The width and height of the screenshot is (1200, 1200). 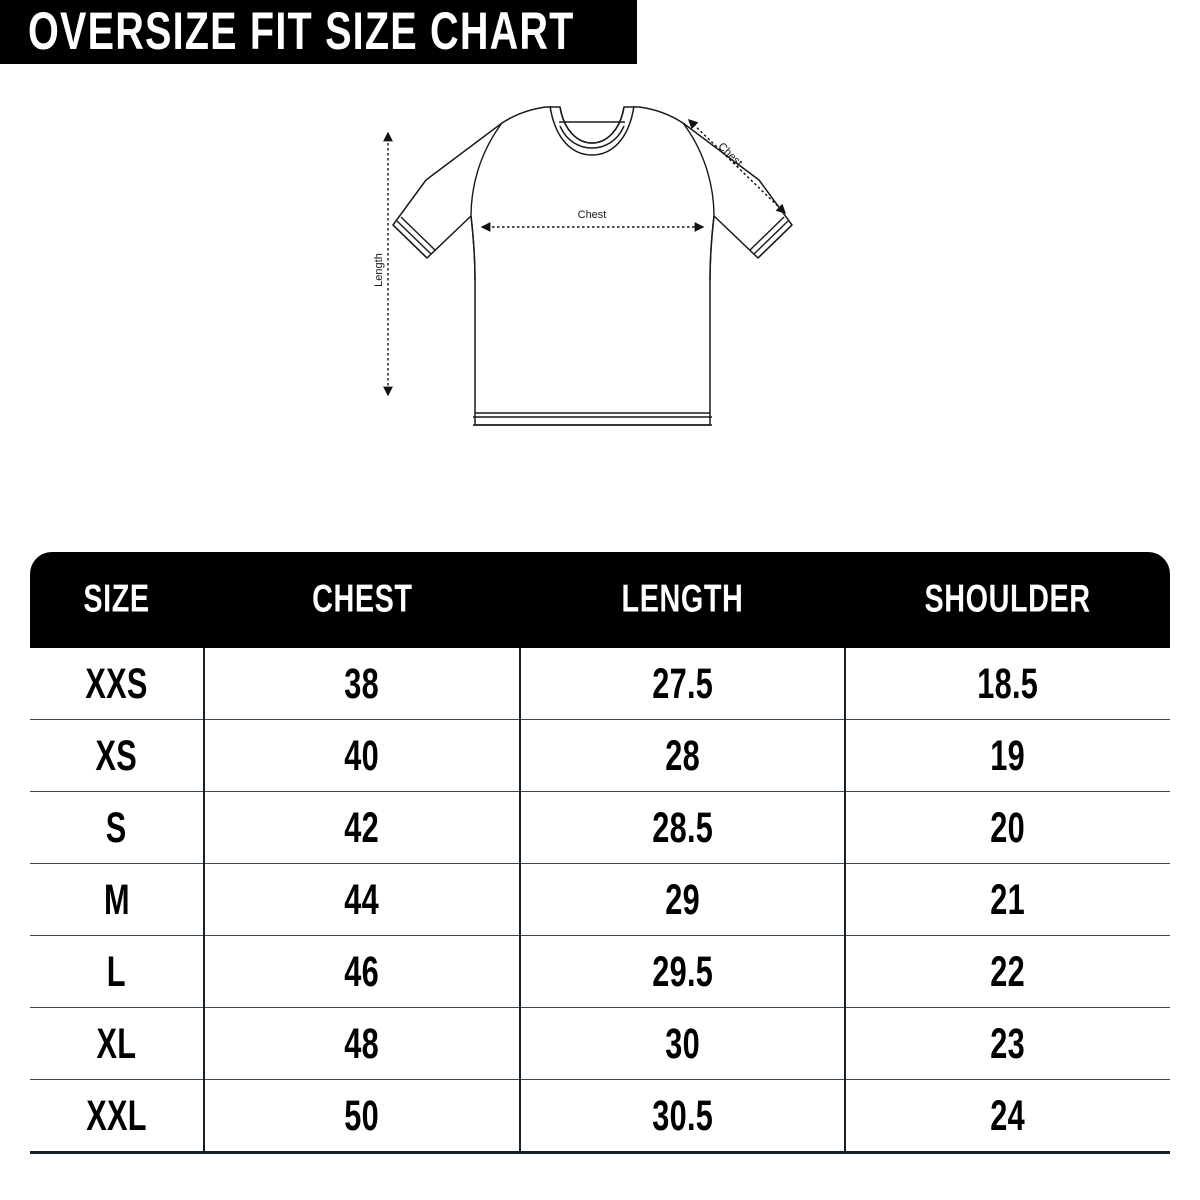 I want to click on cell-size-text: L, so click(x=116, y=971).